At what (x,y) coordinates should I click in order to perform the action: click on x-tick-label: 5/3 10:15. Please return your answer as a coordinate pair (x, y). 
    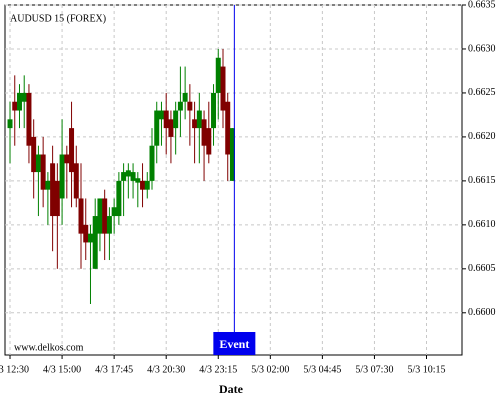
    Looking at the image, I should click on (426, 369).